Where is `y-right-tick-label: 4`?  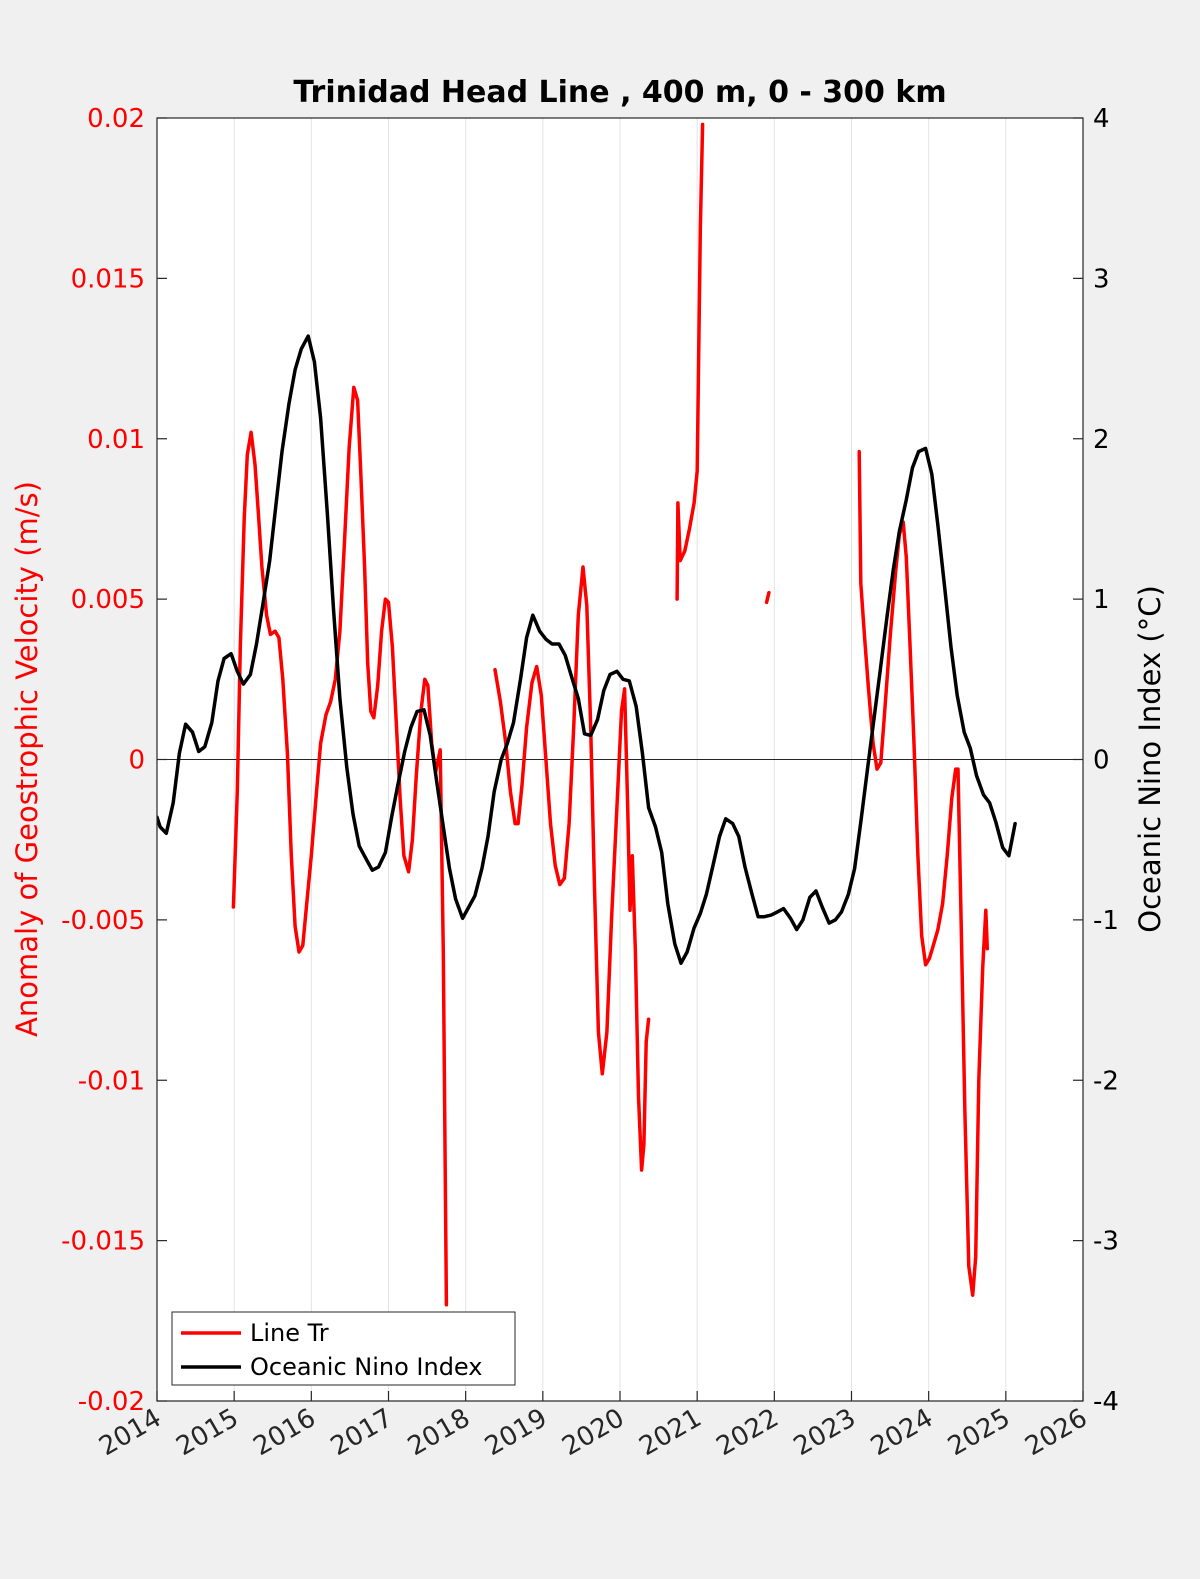 y-right-tick-label: 4 is located at coordinates (1101, 119).